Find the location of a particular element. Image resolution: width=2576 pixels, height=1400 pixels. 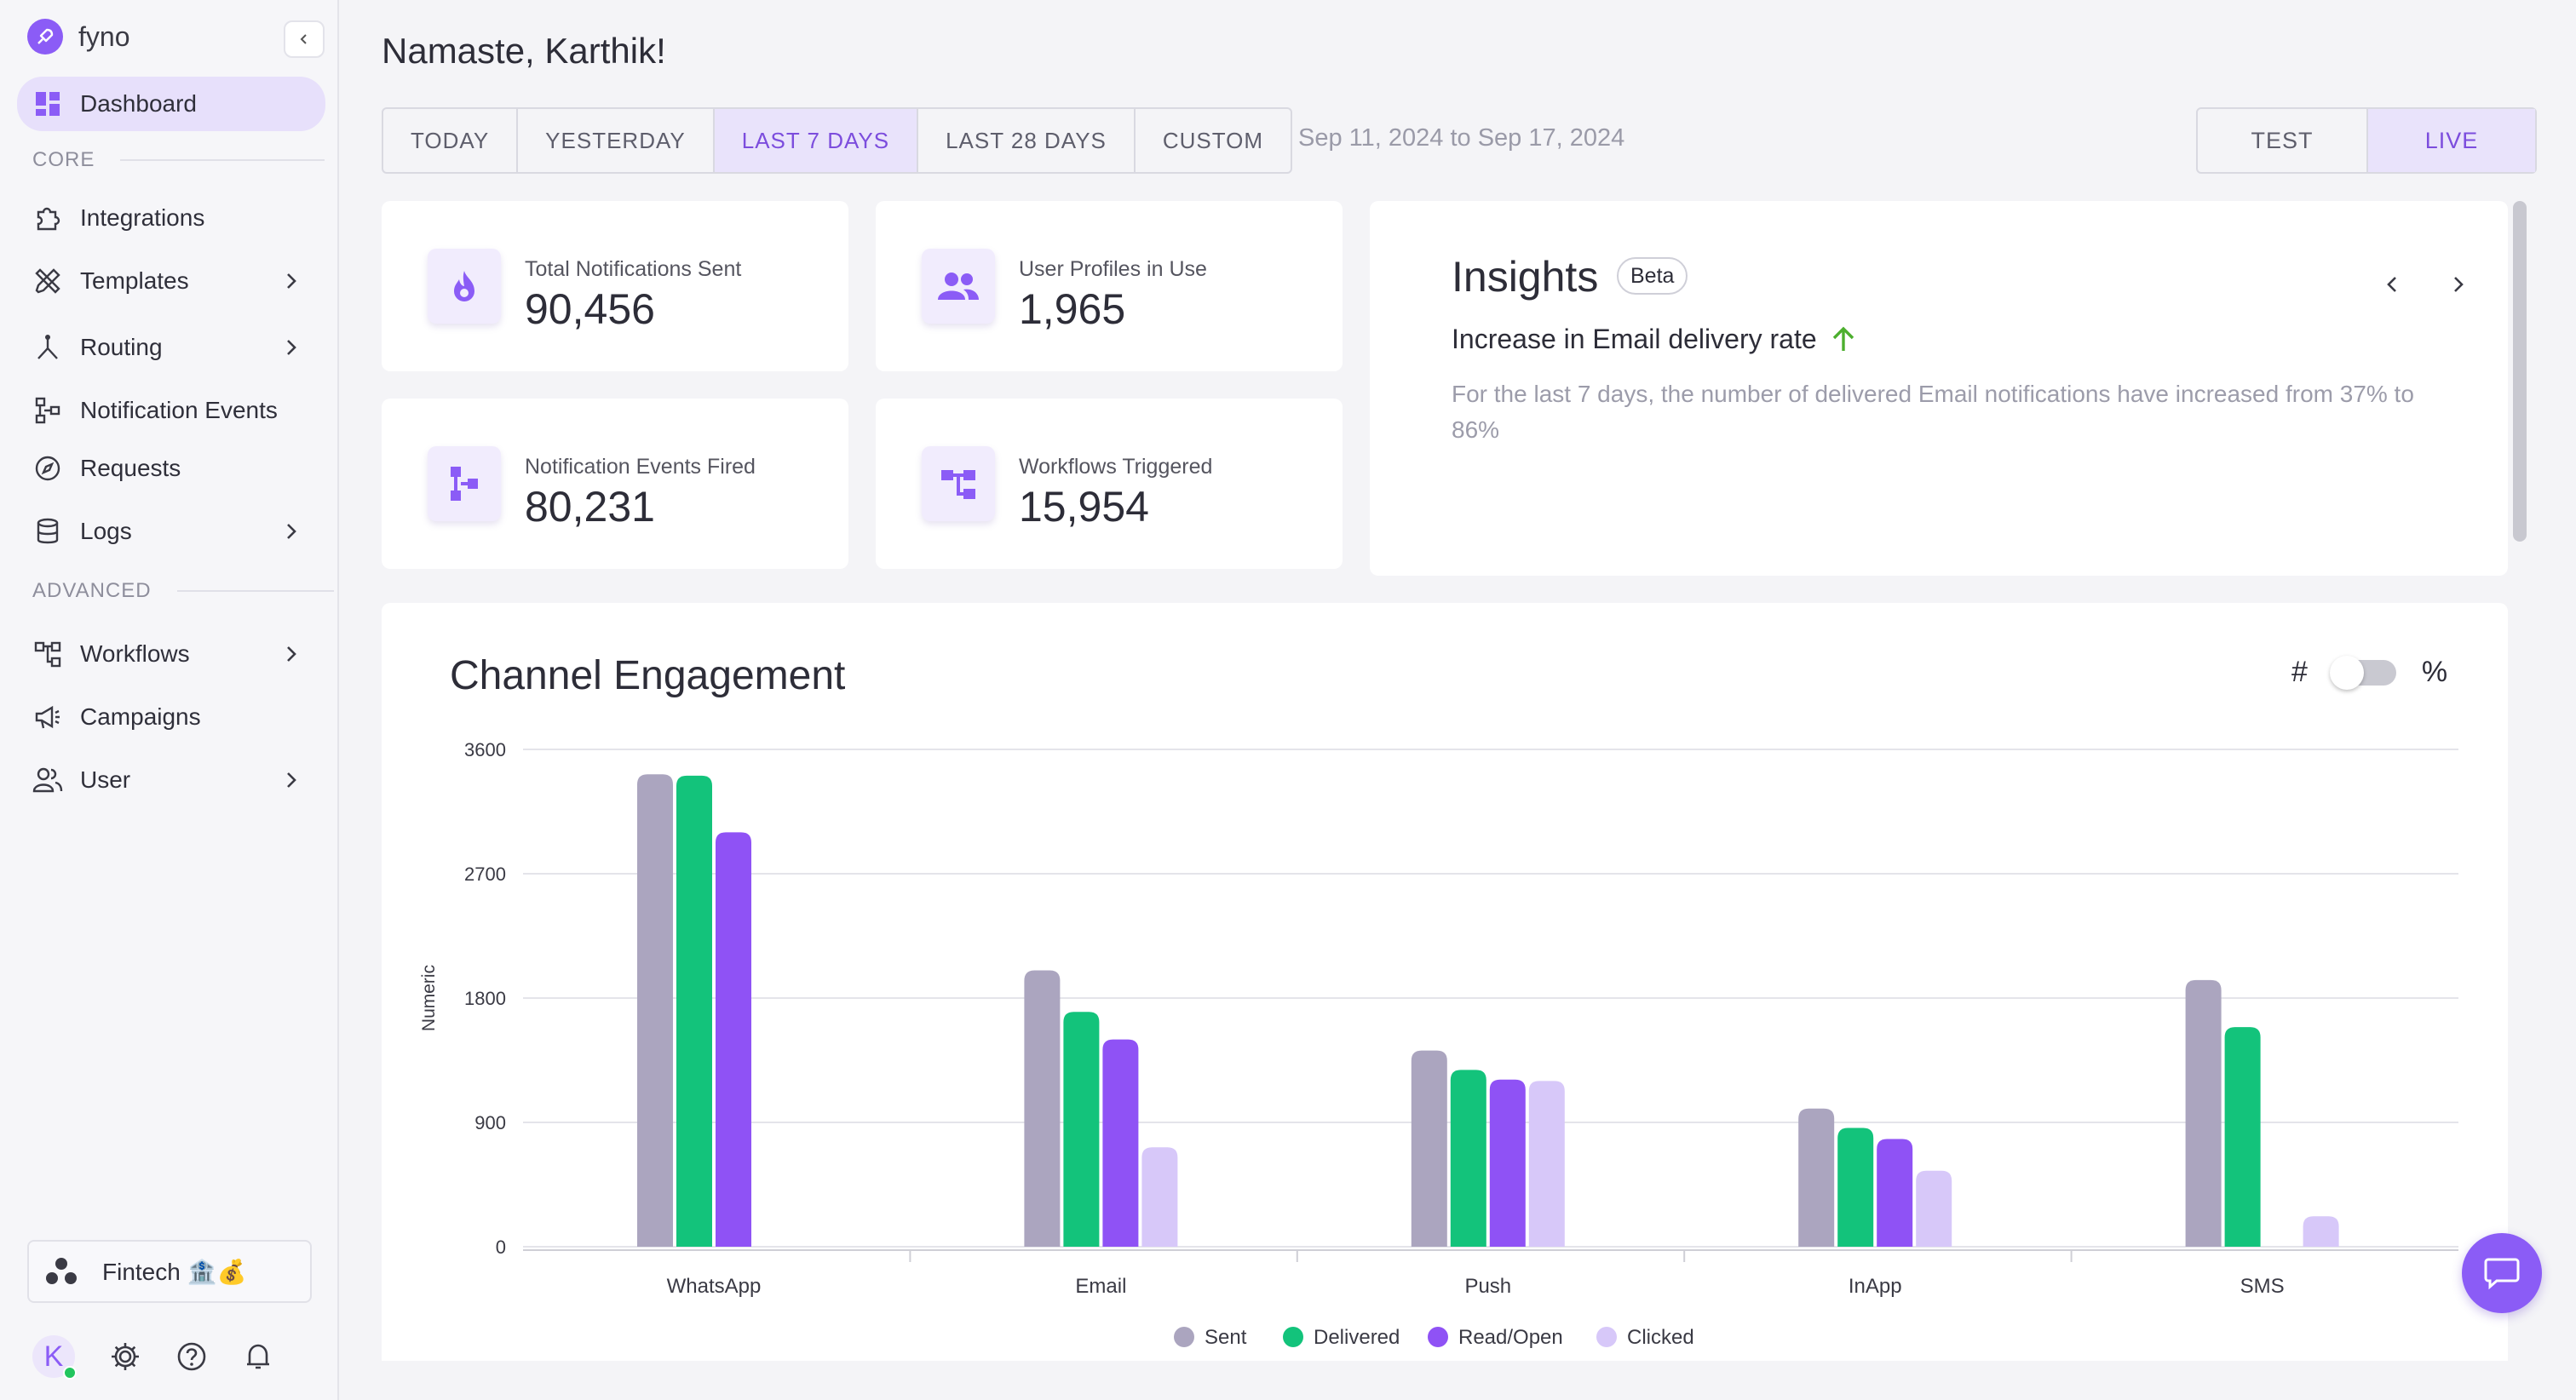

x-tick-label: SMS is located at coordinates (2263, 1286).